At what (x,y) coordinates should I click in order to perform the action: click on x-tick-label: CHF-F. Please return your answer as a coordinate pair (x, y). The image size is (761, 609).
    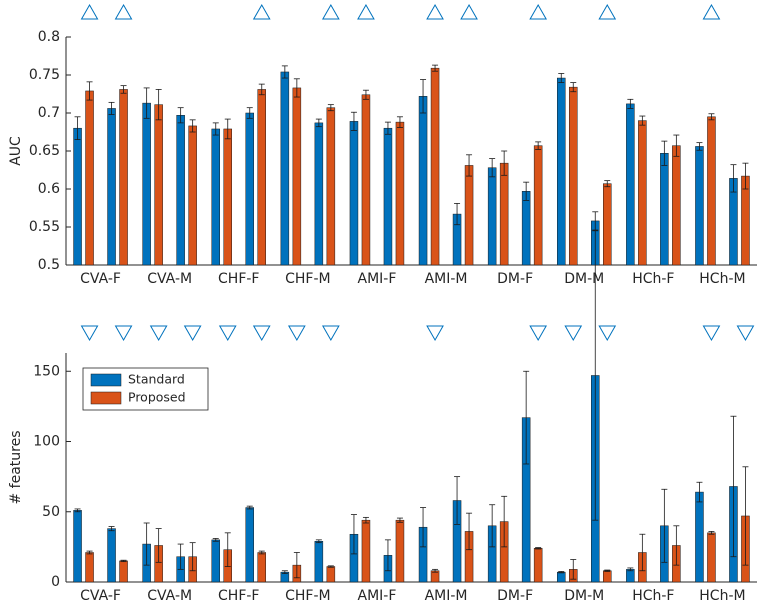
    Looking at the image, I should click on (238, 279).